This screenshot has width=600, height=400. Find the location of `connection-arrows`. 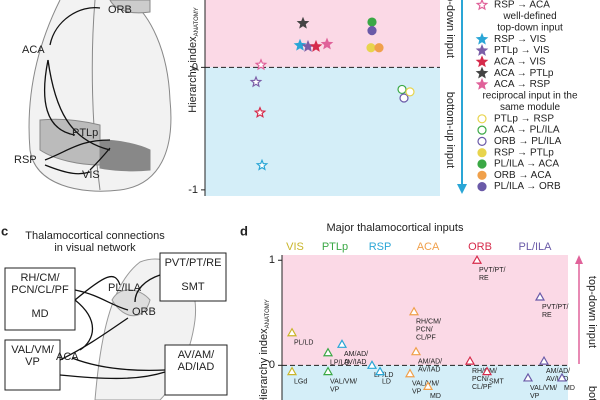

connection-arrows is located at coordinates (112, 327).